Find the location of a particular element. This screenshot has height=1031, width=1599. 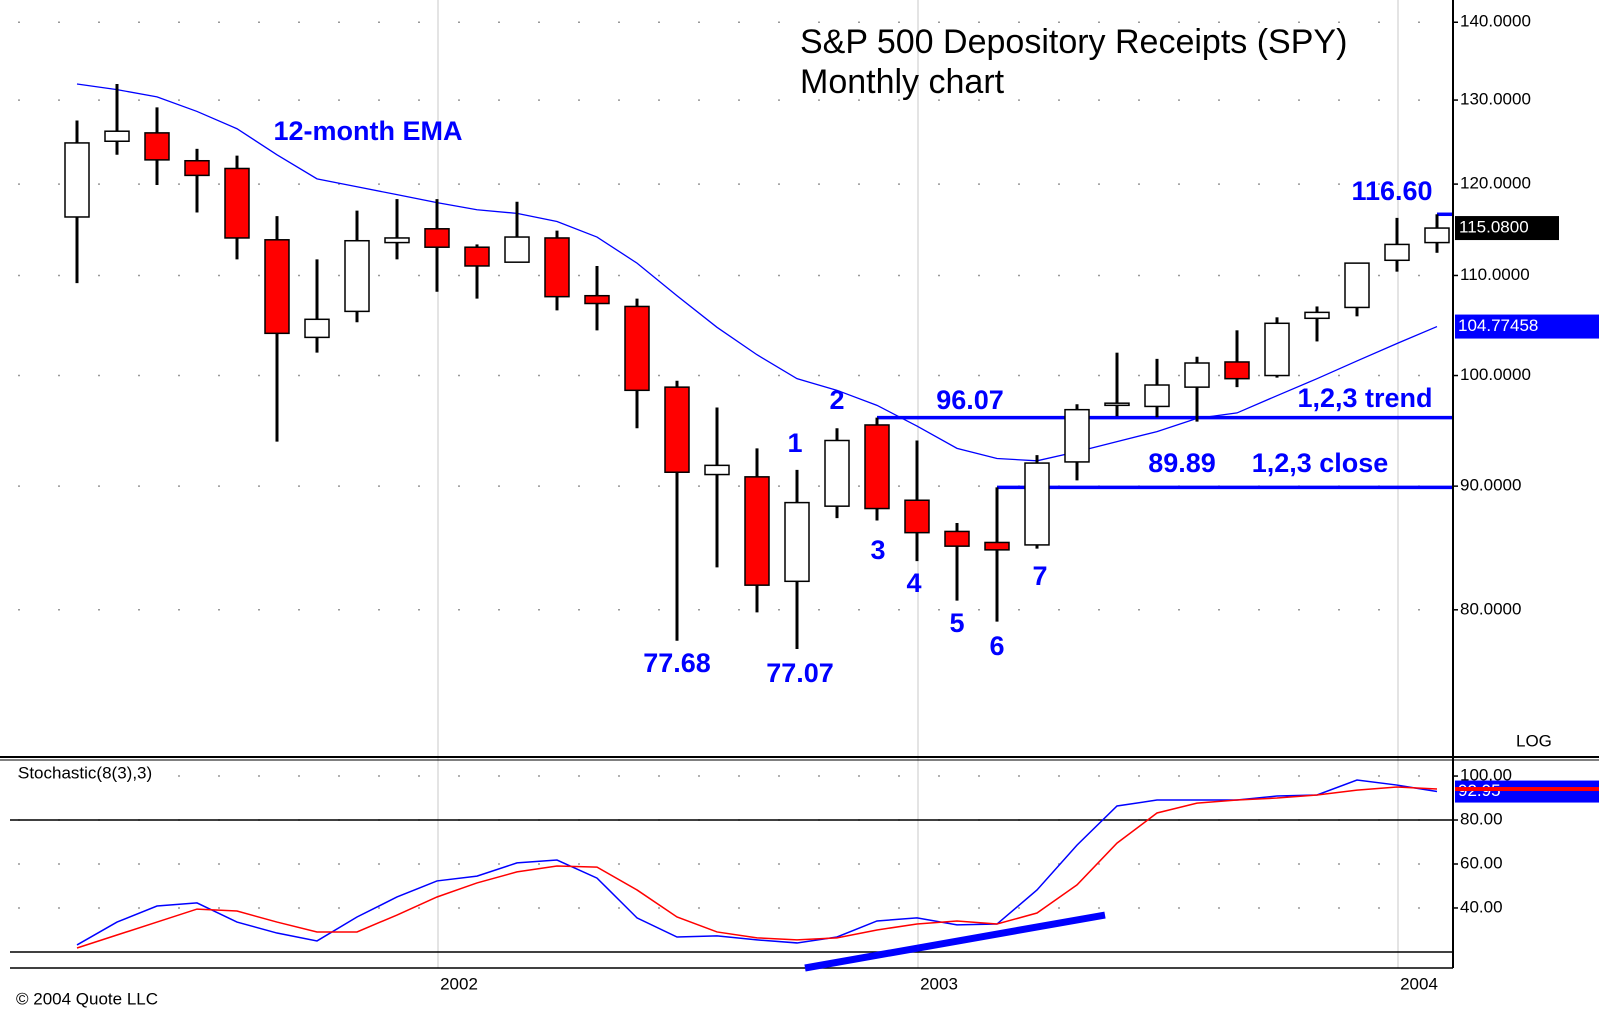

ema-label: 12-month EMA is located at coordinates (368, 131).